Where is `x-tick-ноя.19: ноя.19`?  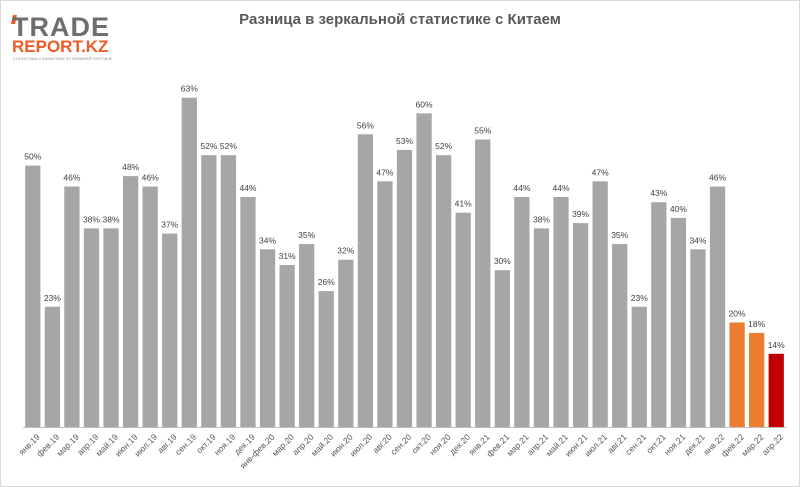 x-tick-ноя.19: ноя.19 is located at coordinates (225, 445).